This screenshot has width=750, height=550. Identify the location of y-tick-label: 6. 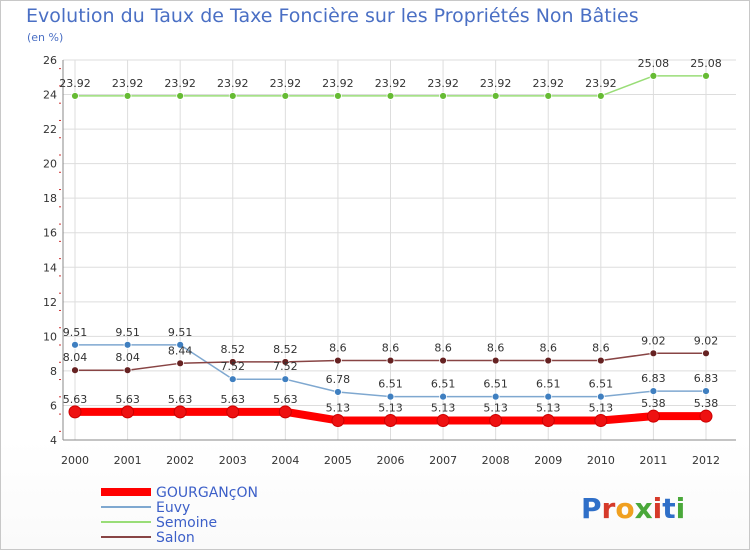
(53, 405).